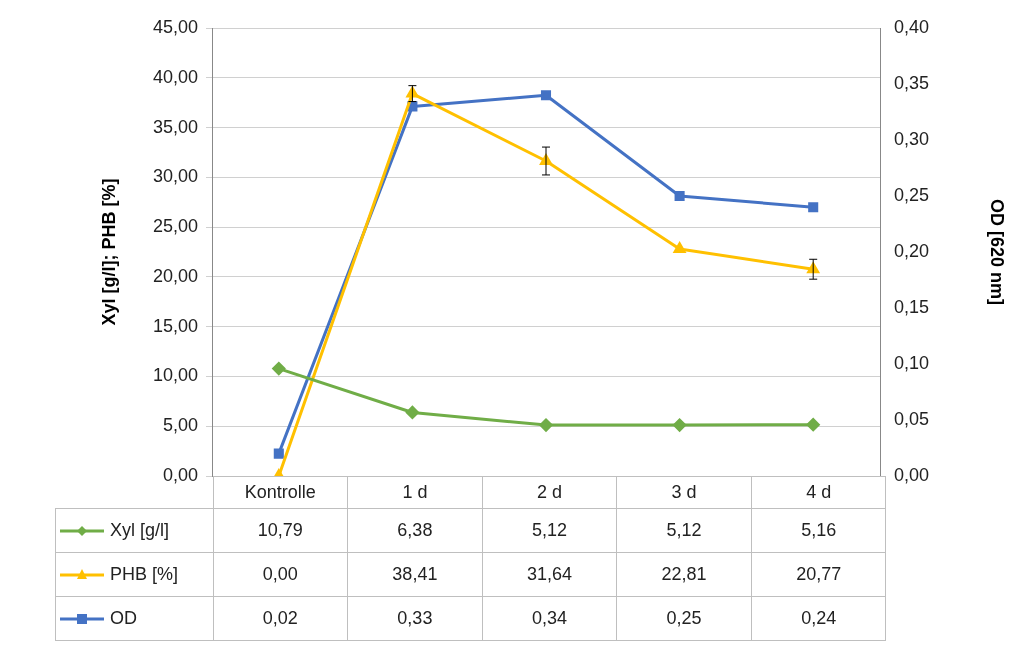 The image size is (1011, 645). What do you see at coordinates (549, 574) in the screenshot?
I see `data-label: 31,64` at bounding box center [549, 574].